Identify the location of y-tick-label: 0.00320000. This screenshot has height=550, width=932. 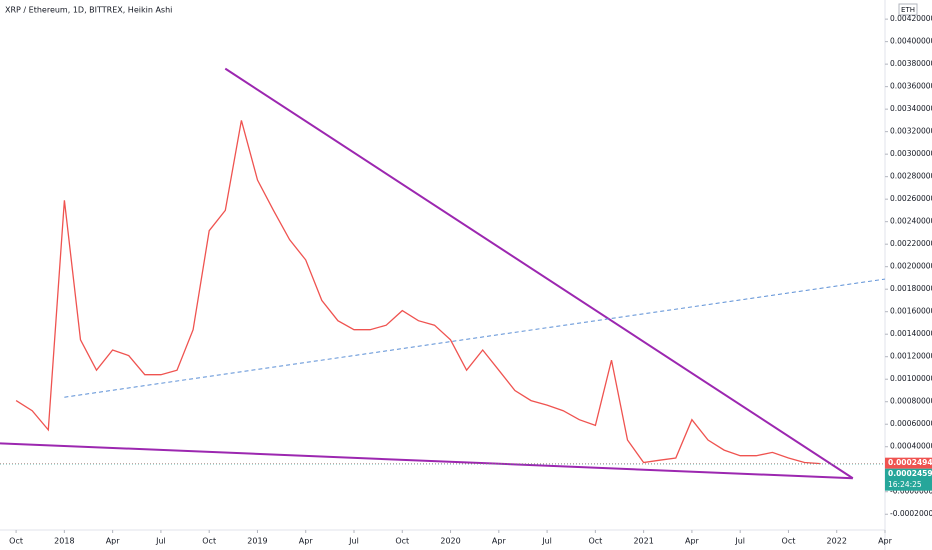
(911, 131).